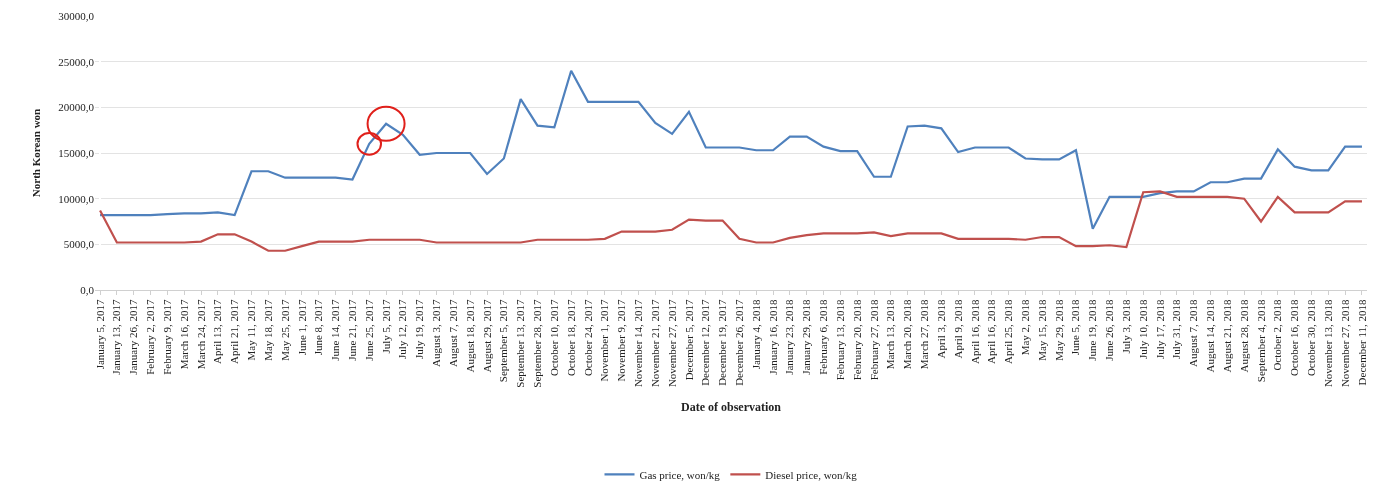 The image size is (1387, 498). What do you see at coordinates (251, 329) in the screenshot?
I see `x-tick-label: May 11, 2017` at bounding box center [251, 329].